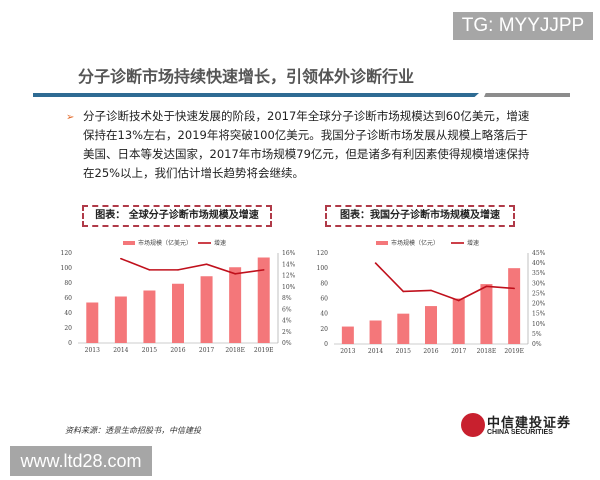 The width and height of the screenshot is (600, 480). What do you see at coordinates (420, 216) in the screenshot?
I see `chart-title-china: 图表：我国分子诊断市场规模及增速` at bounding box center [420, 216].